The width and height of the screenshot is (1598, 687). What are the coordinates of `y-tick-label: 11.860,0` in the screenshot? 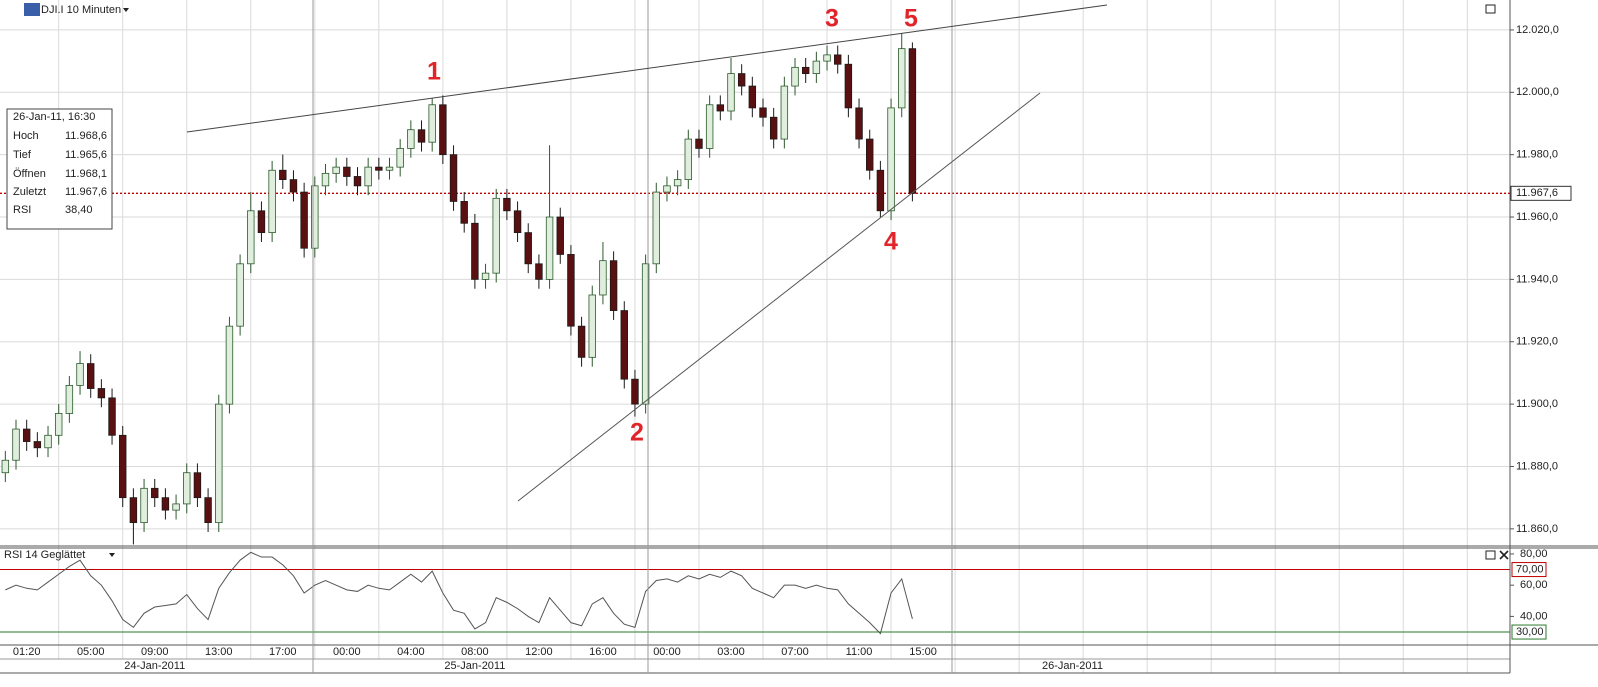 It's located at (1537, 529).